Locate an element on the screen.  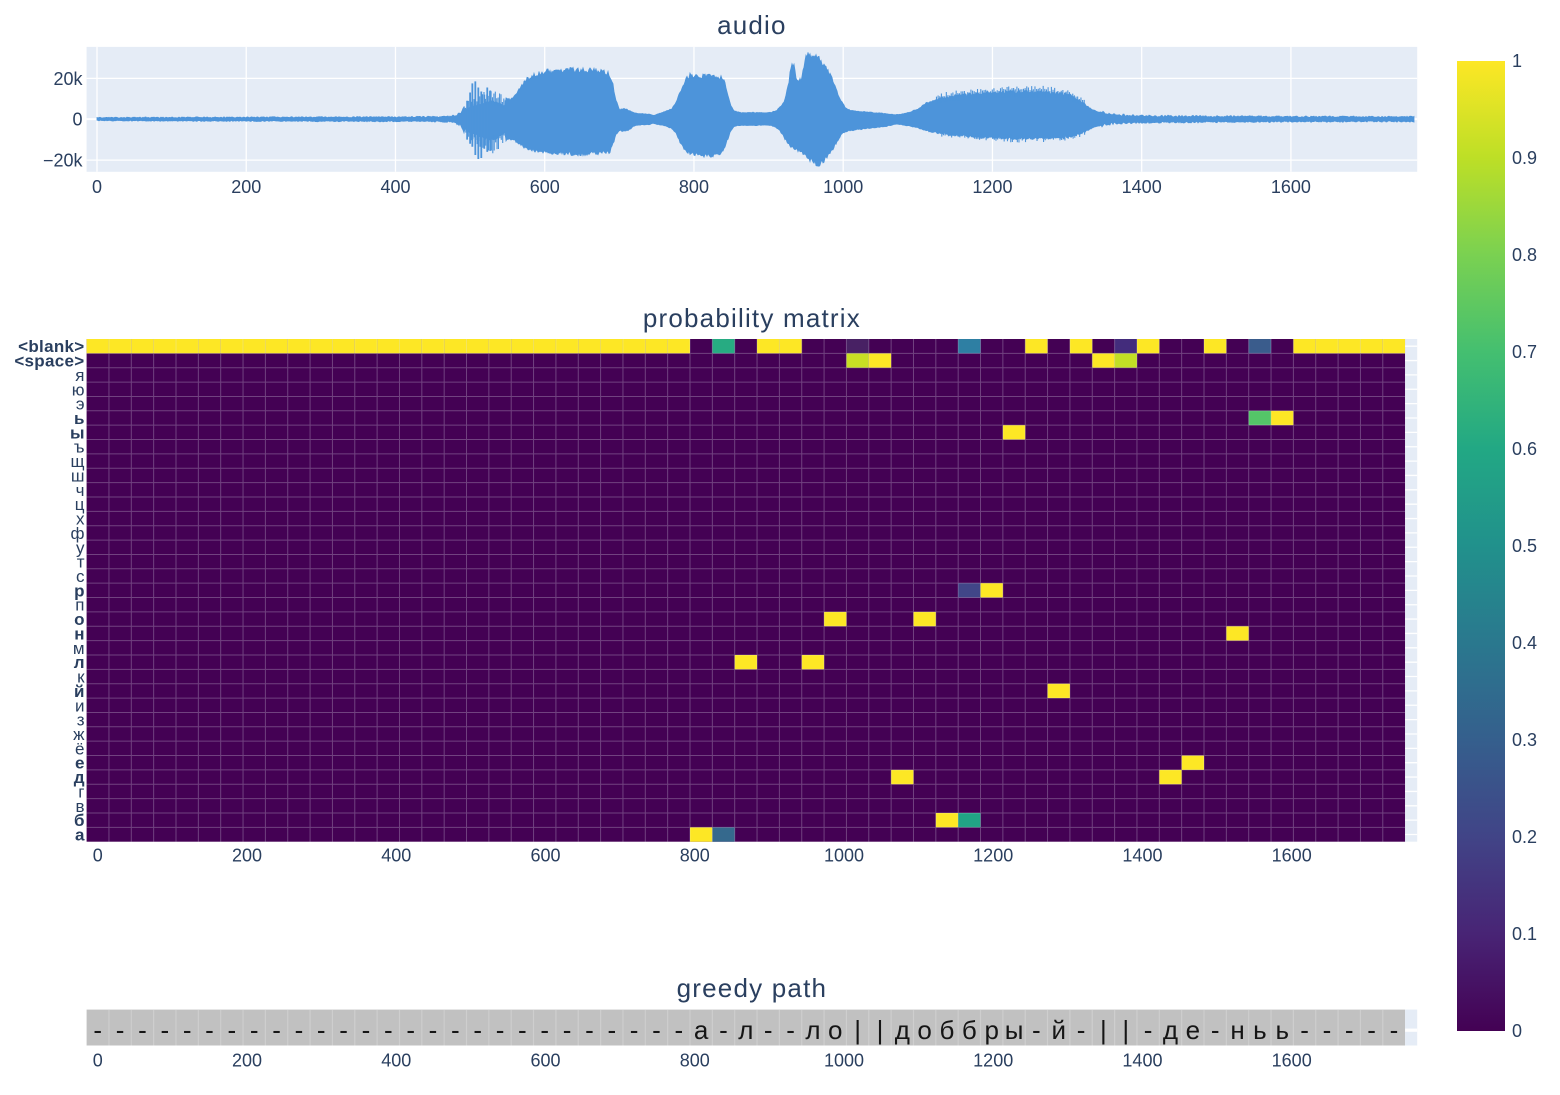
svg-text: а is located at coordinates (701, 1030).